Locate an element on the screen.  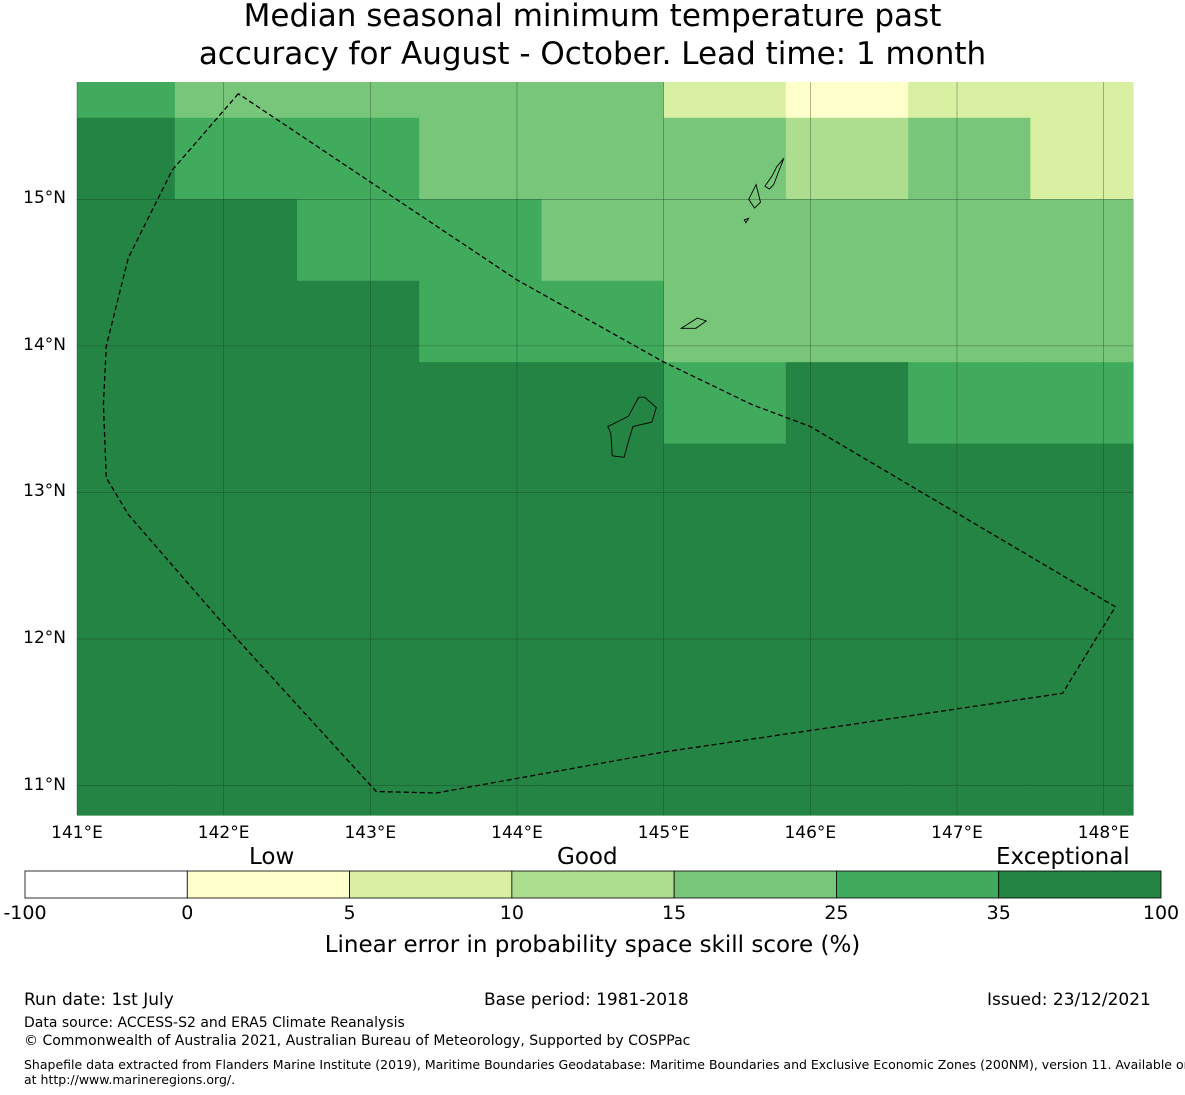
legend-word-exceptional: Exceptional is located at coordinates (1063, 857).